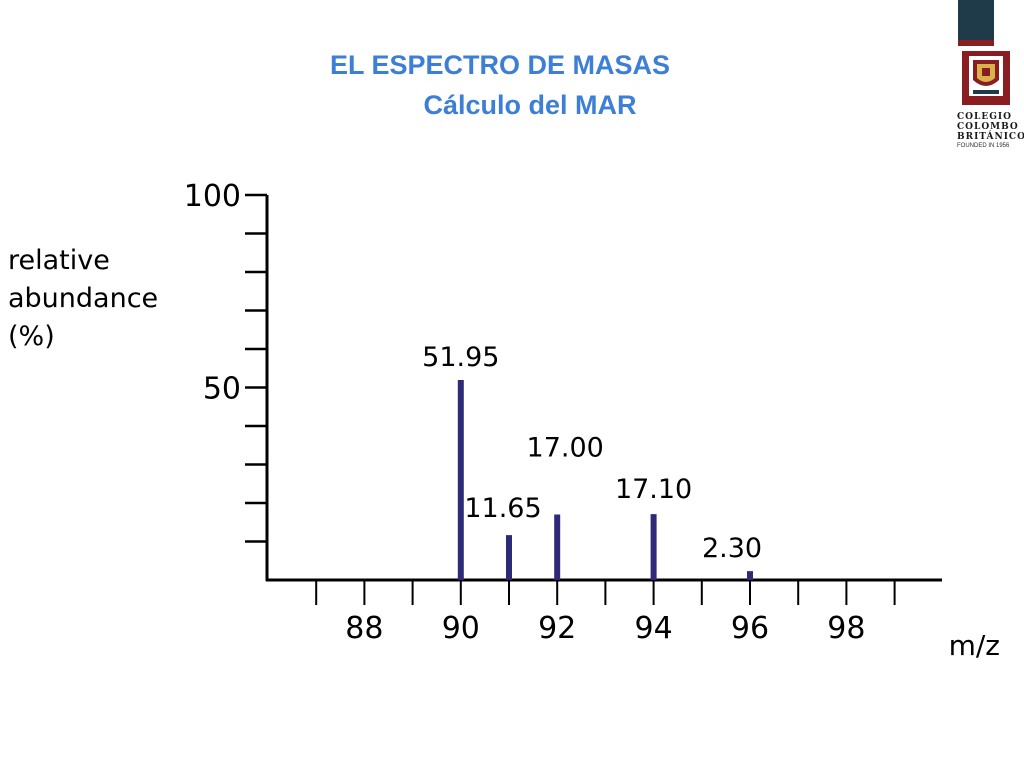 The height and width of the screenshot is (768, 1024). Describe the element at coordinates (59, 260) in the screenshot. I see `y-axis-label-line1: relative` at that location.